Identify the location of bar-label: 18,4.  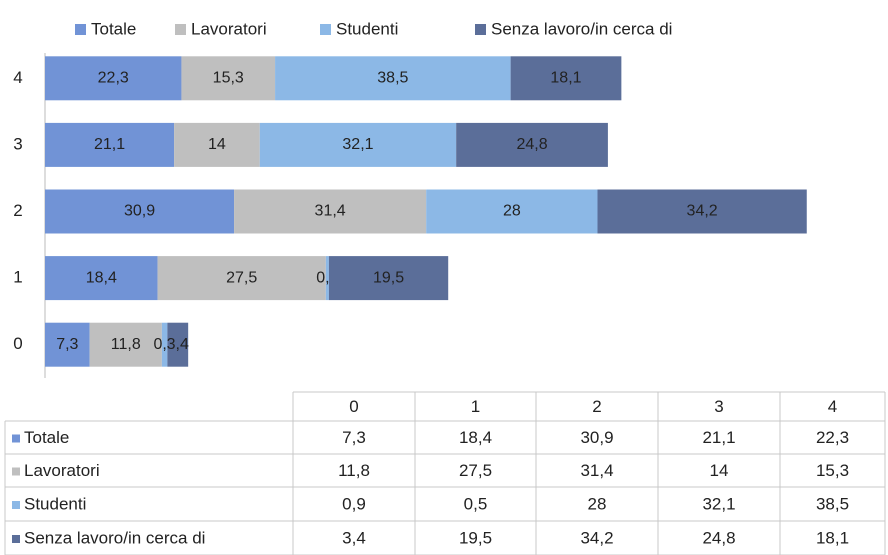
(101, 277).